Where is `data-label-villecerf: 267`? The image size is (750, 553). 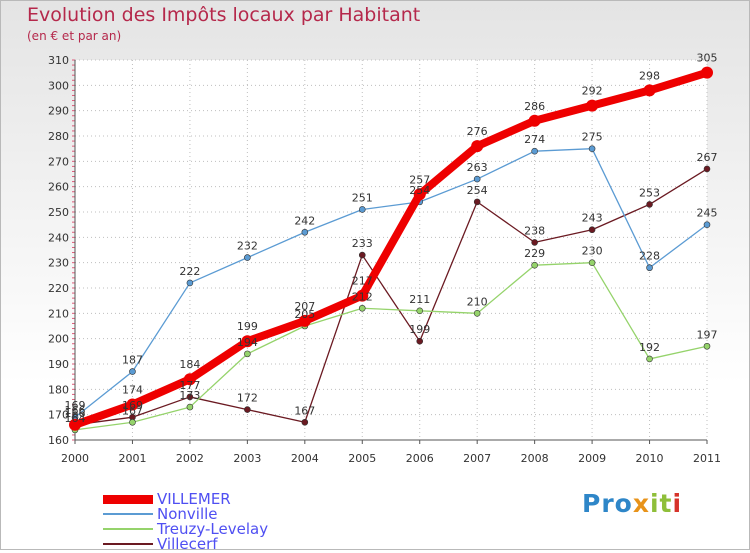
data-label-villecerf: 267 is located at coordinates (707, 157).